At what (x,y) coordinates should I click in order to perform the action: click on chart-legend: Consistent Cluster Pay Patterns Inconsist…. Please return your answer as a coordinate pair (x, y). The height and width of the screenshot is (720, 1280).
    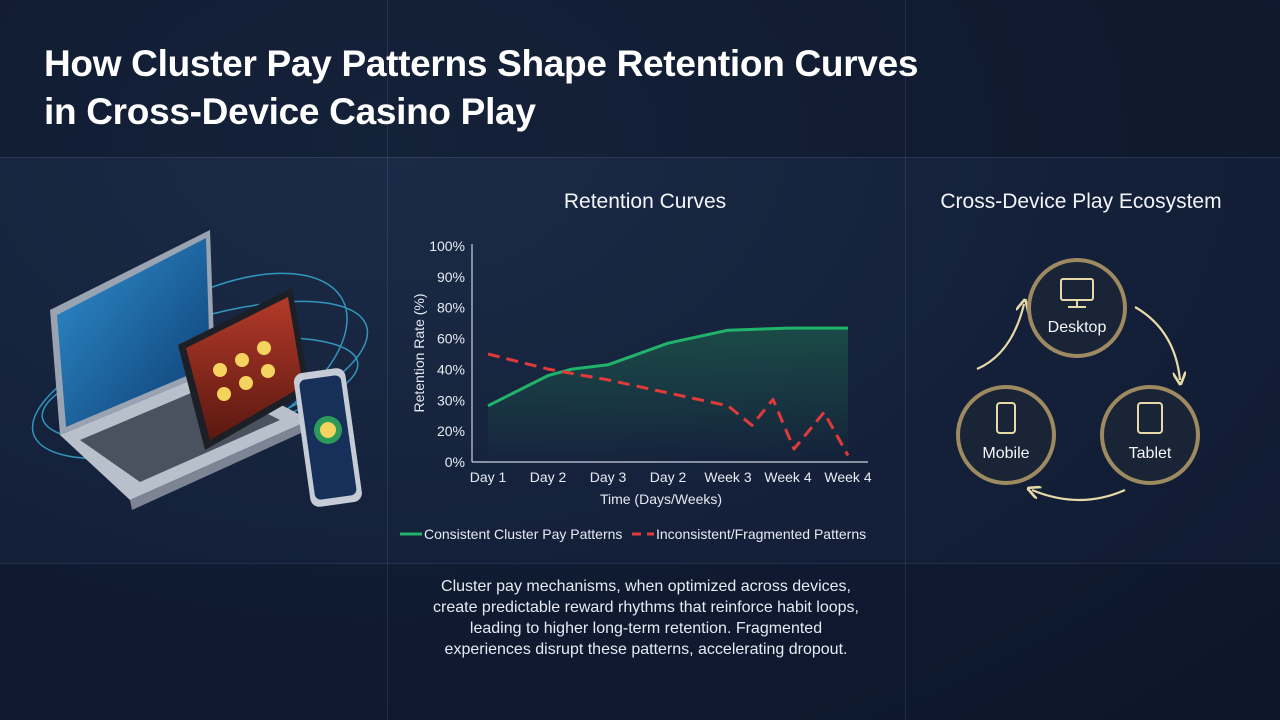
    Looking at the image, I should click on (633, 534).